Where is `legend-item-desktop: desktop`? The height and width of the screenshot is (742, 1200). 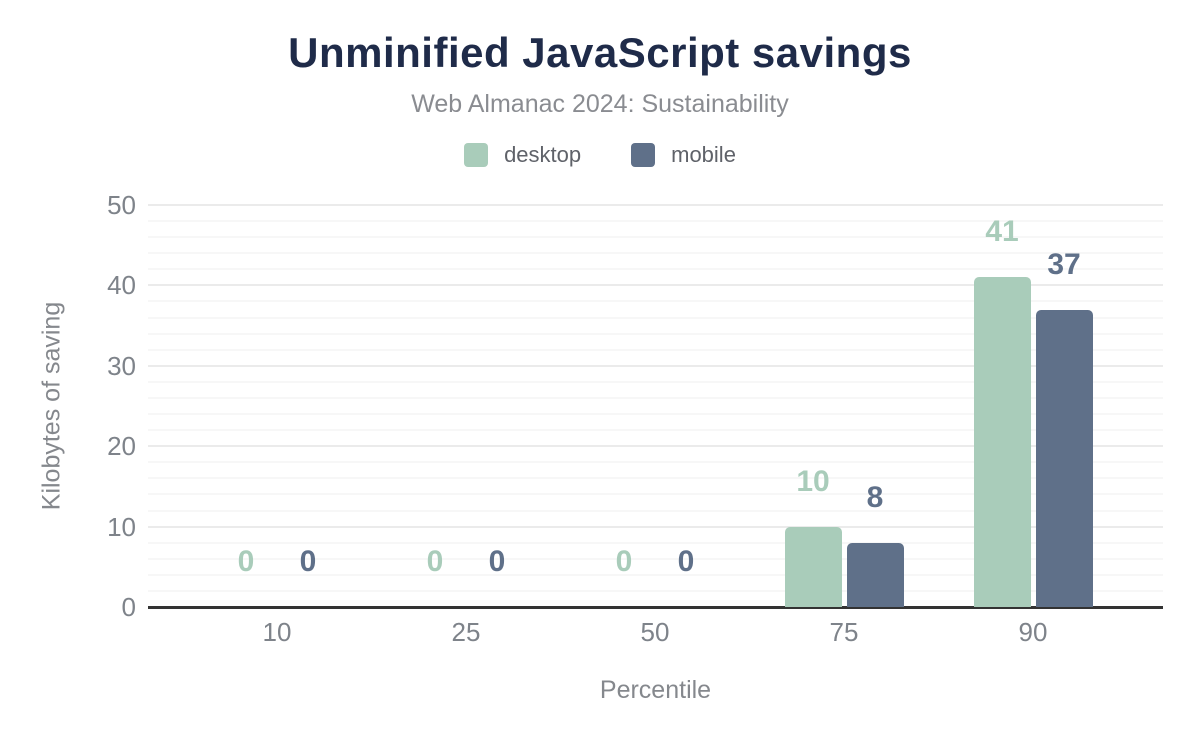 legend-item-desktop: desktop is located at coordinates (522, 155).